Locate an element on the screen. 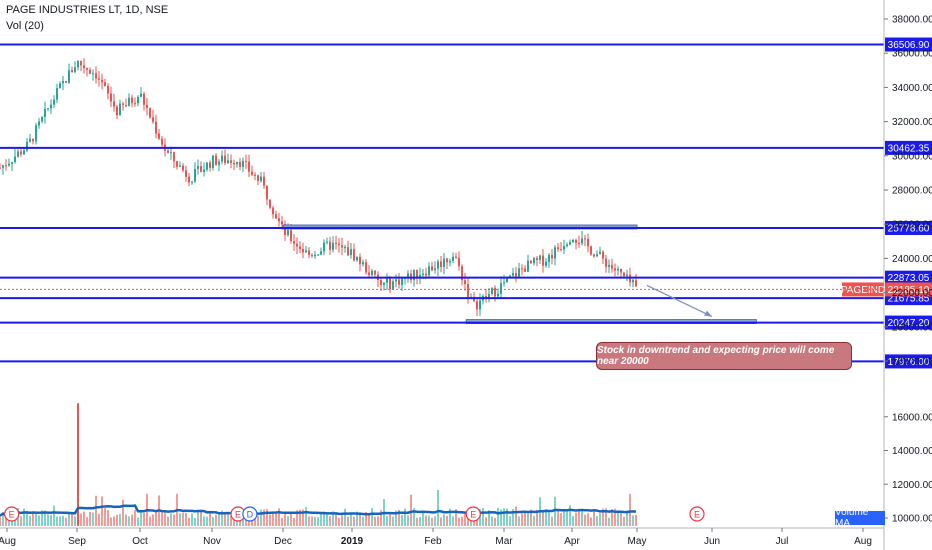  projection-arrowhead is located at coordinates (708, 313).